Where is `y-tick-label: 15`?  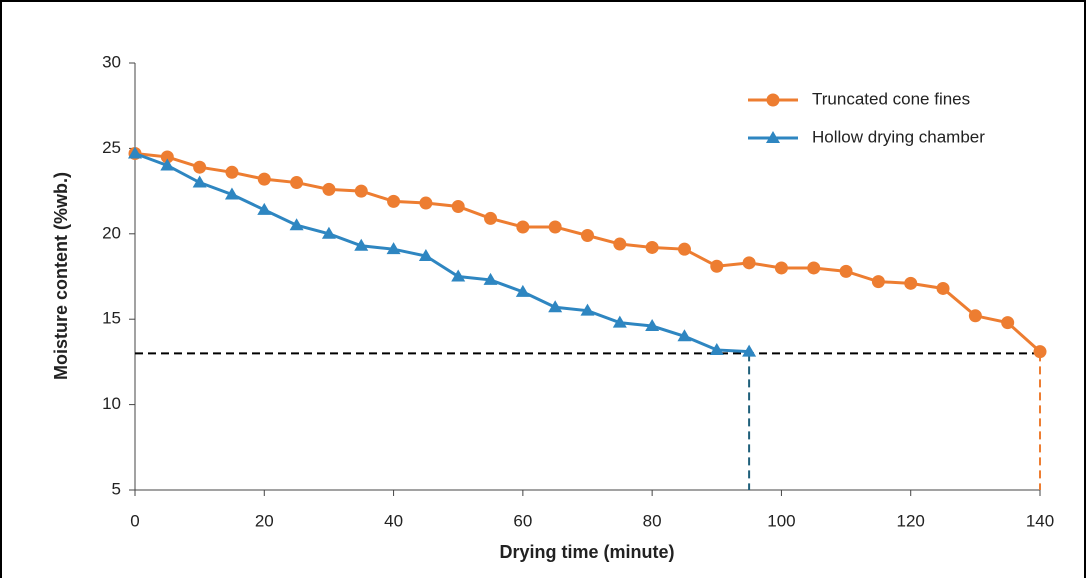
y-tick-label: 15 is located at coordinates (111, 318).